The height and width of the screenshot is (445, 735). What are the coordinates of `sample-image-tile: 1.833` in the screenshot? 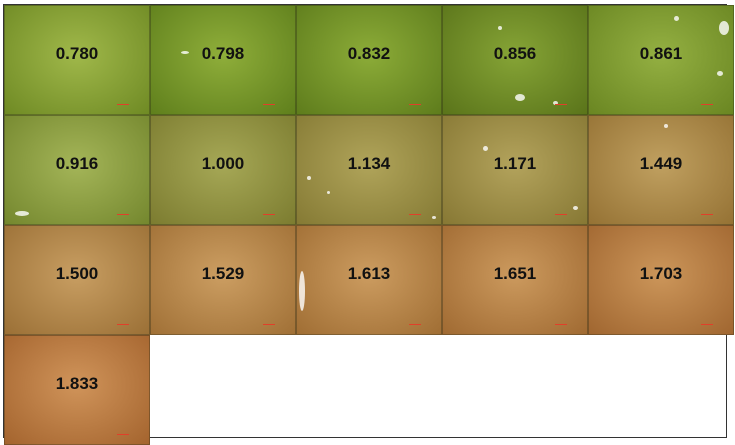 It's located at (77, 390).